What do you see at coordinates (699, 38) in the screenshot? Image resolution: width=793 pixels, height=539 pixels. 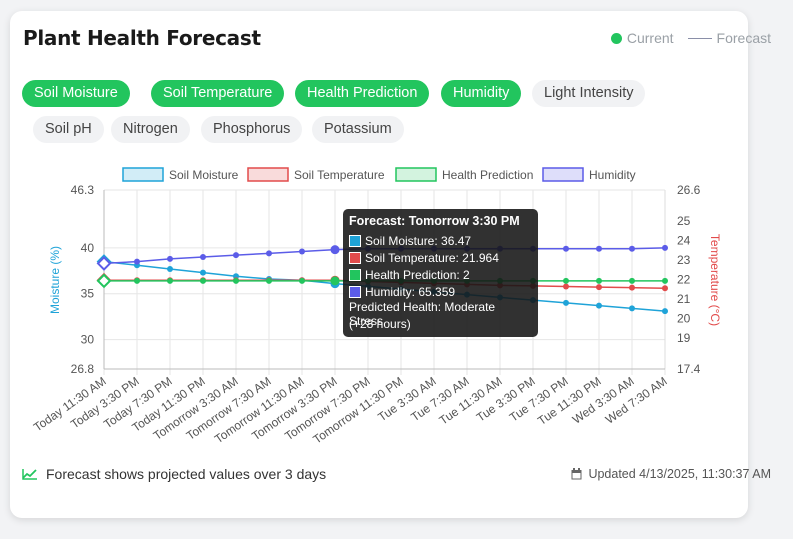 I see `forecast-dash-icon` at bounding box center [699, 38].